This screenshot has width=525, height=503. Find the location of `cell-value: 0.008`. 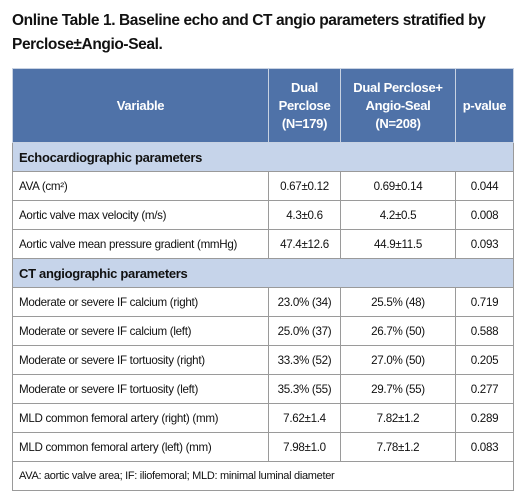

cell-value: 0.008 is located at coordinates (484, 215).